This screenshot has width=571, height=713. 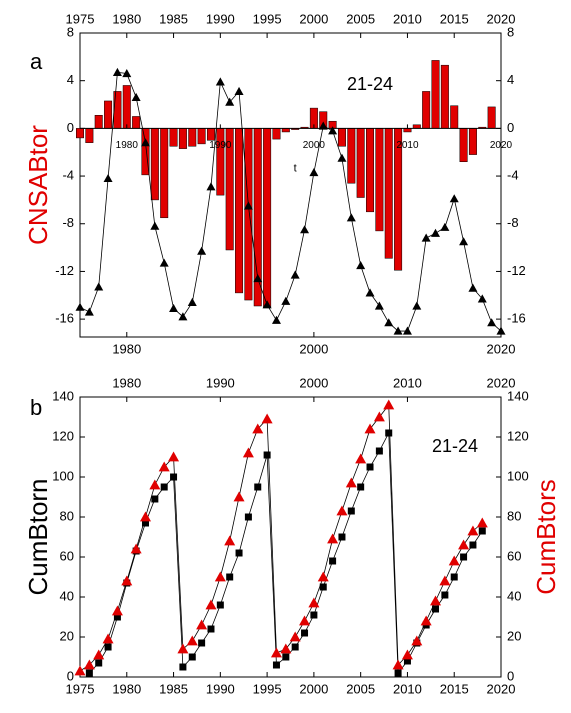 I want to click on y-tick-label: 80, so click(x=67, y=515).